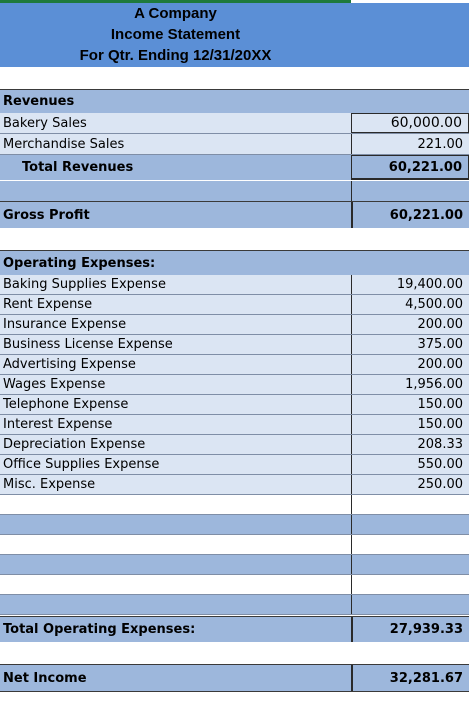  Describe the element at coordinates (99, 629) in the screenshot. I see `total-operating-expenses-label: Total Operating Expenses:` at that location.